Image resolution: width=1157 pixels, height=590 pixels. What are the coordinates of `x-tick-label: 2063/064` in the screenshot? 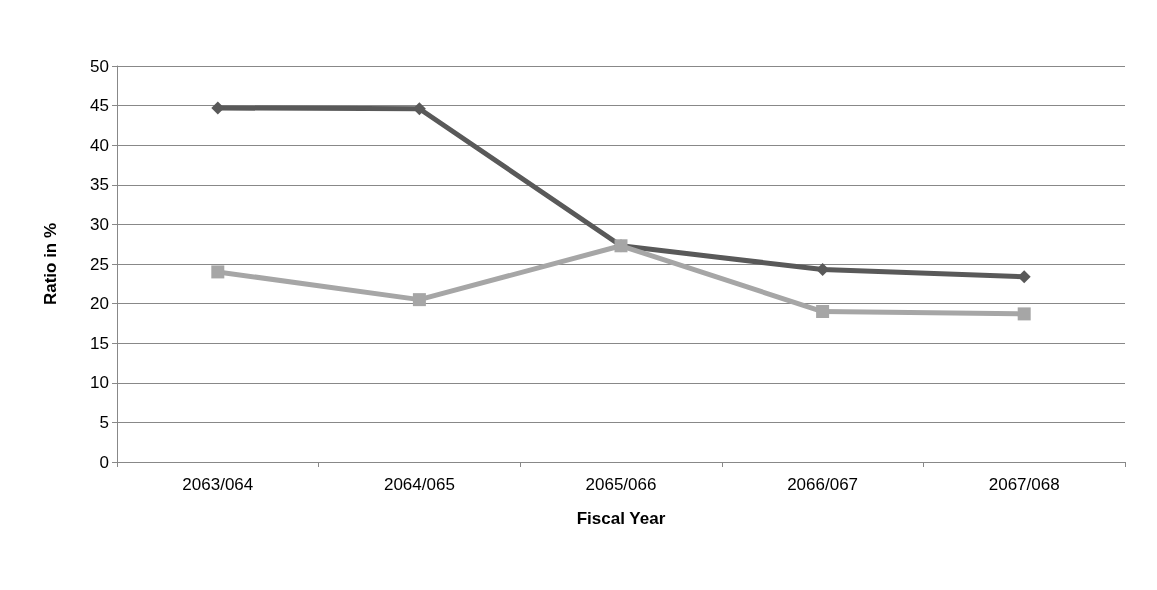 It's located at (218, 484).